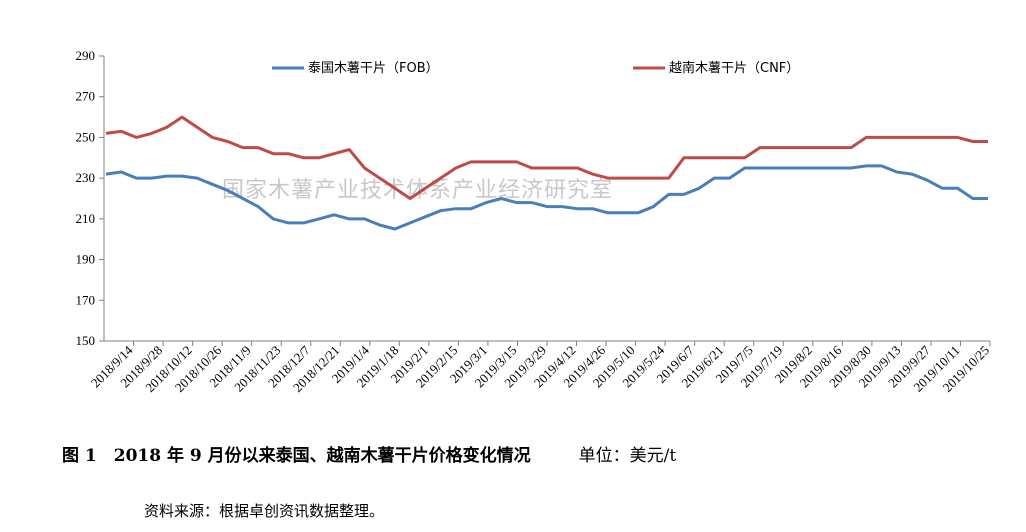 The height and width of the screenshot is (532, 1026). What do you see at coordinates (734, 68) in the screenshot?
I see `legend-label: 越南木薯干片（CNF）` at bounding box center [734, 68].